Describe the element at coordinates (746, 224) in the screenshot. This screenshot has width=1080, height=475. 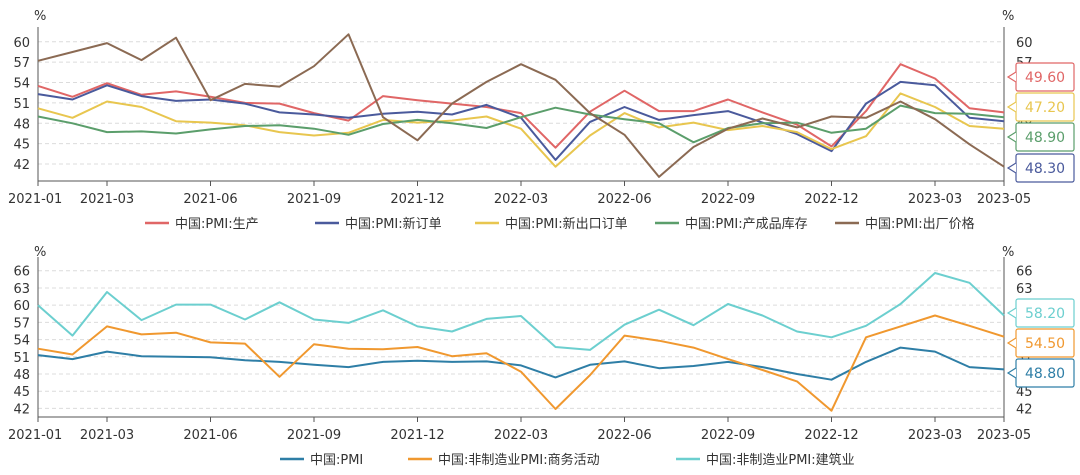
I see `legend-label: 中国:PMI:产成品库存` at that location.